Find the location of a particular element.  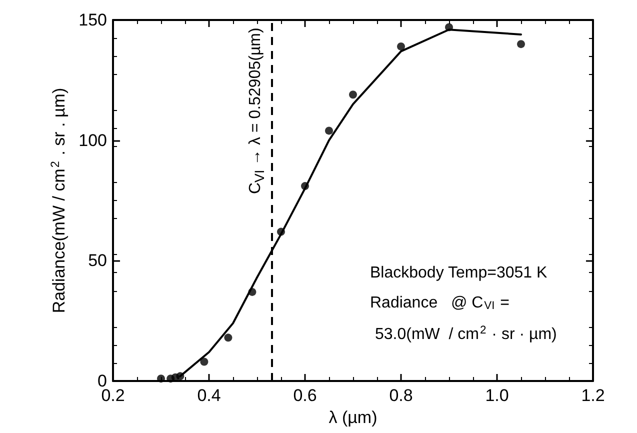

y-tick-label: 100 is located at coordinates (92, 140).